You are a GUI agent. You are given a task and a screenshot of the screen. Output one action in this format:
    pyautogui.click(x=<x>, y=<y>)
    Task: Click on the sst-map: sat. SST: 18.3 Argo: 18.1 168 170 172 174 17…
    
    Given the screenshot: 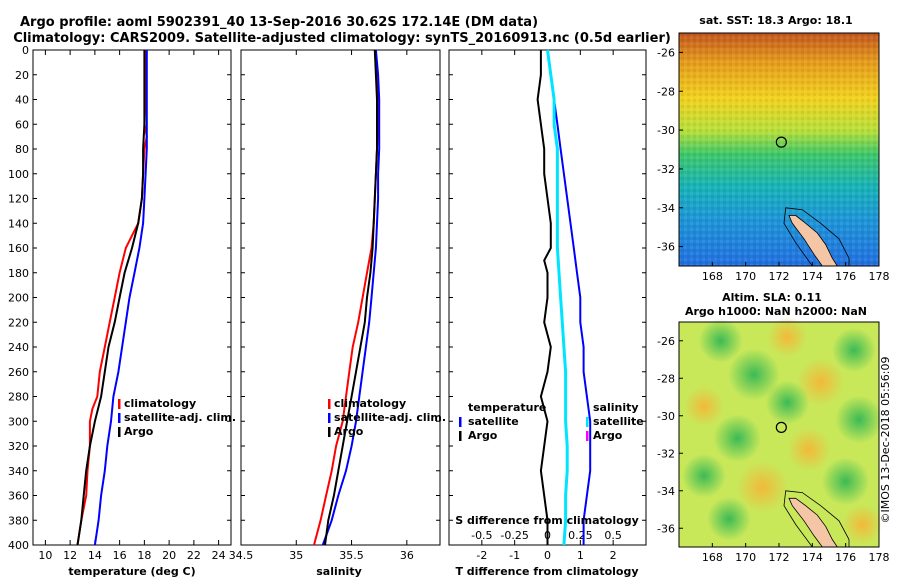 What is the action you would take?
    pyautogui.click(x=773, y=148)
    